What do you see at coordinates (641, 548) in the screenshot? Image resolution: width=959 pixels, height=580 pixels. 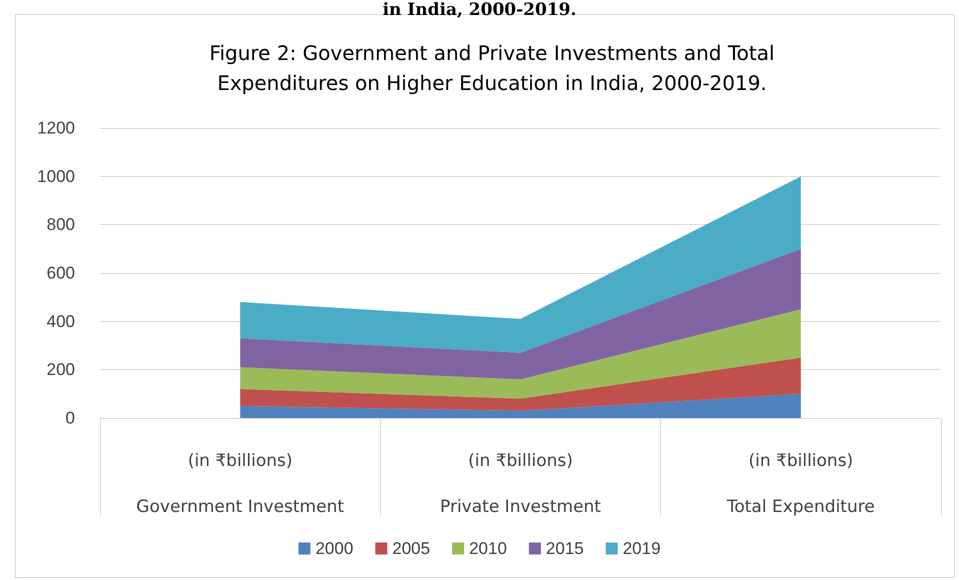 I see `legend-label: 2019` at bounding box center [641, 548].